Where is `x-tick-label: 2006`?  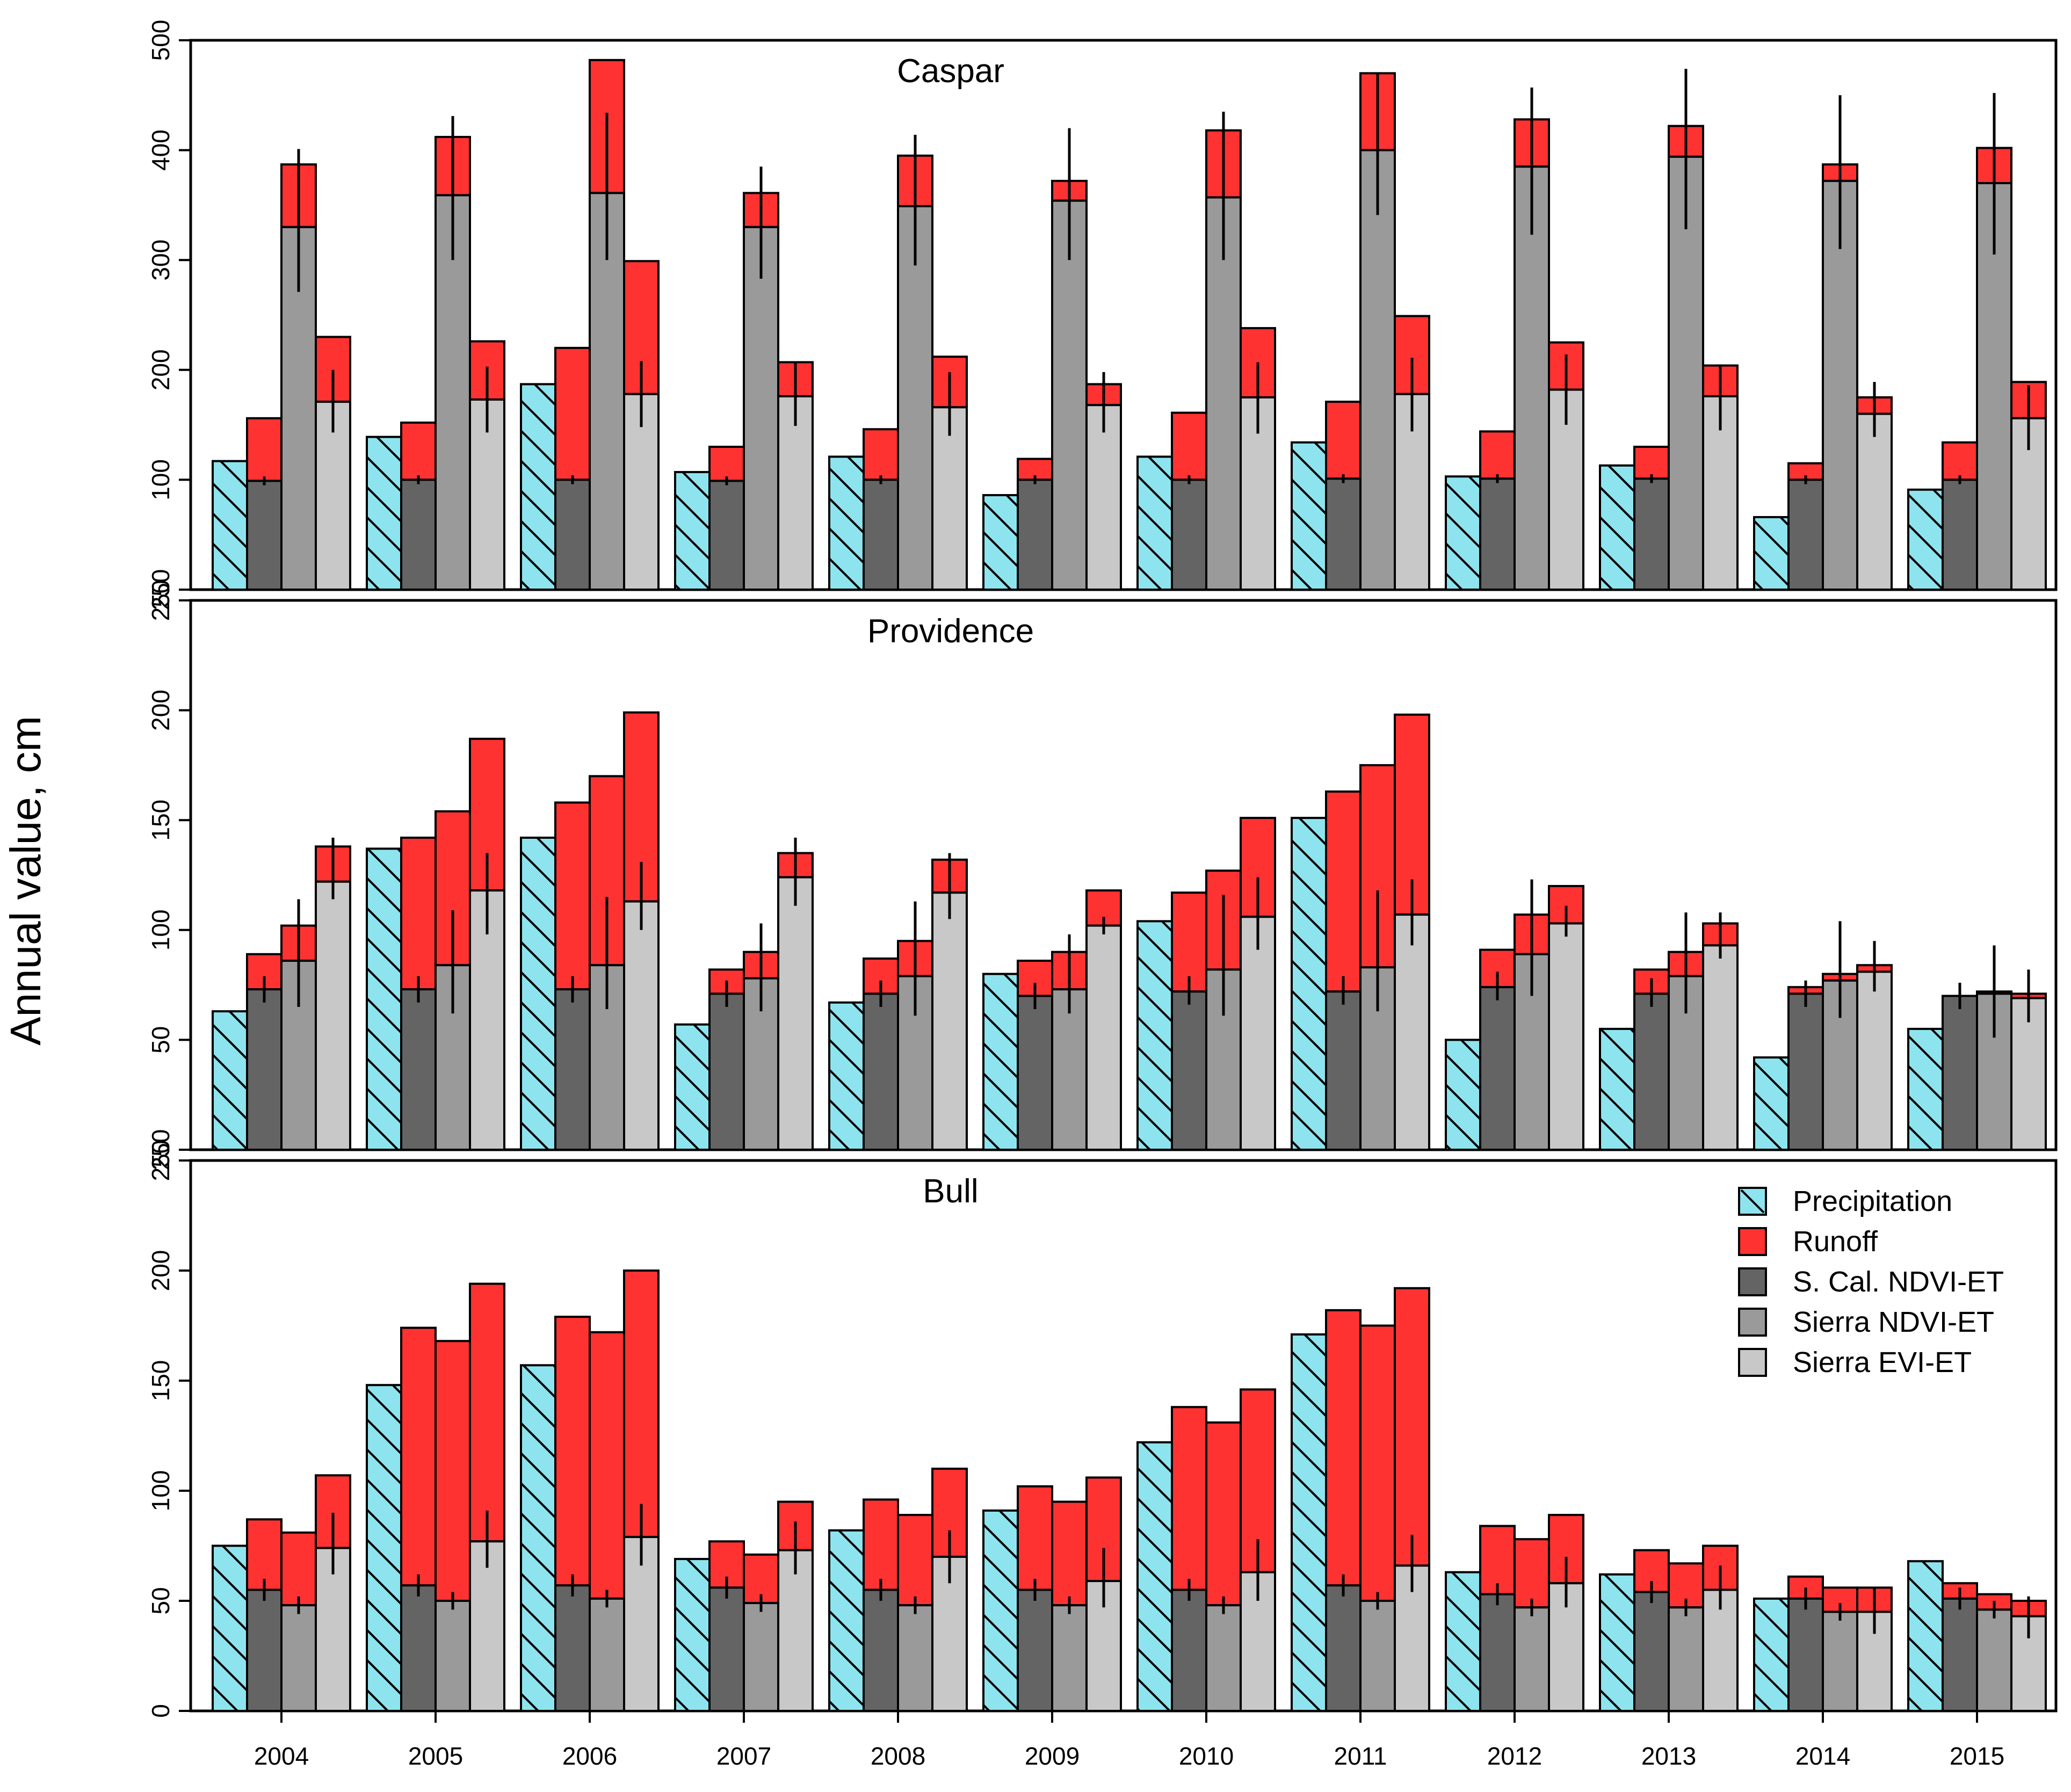
x-tick-label: 2006 is located at coordinates (589, 1756).